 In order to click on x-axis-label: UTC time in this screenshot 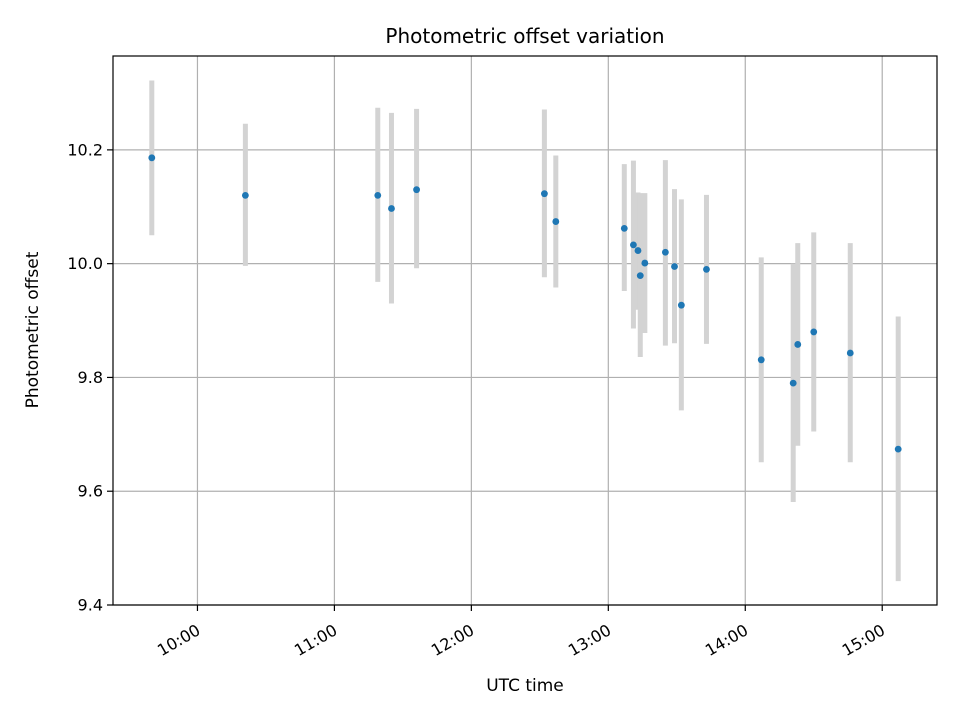, I will do `click(525, 686)`.